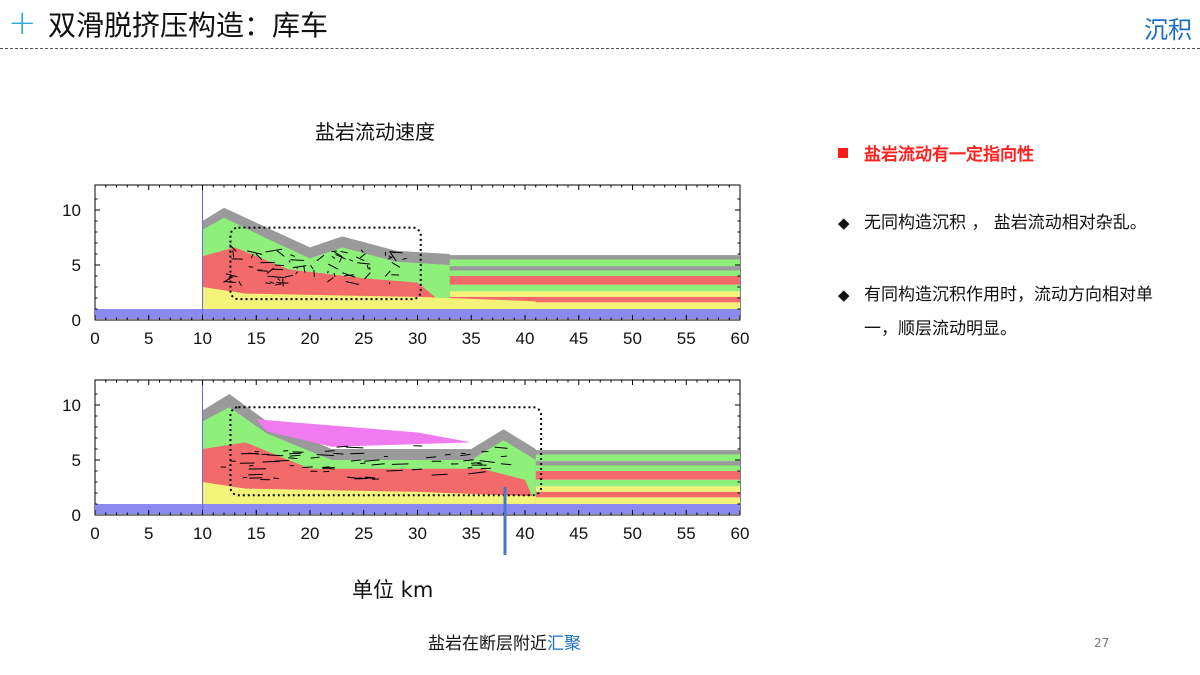 Image resolution: width=1200 pixels, height=675 pixels. What do you see at coordinates (686, 533) in the screenshot?
I see `x-tick-label: 55` at bounding box center [686, 533].